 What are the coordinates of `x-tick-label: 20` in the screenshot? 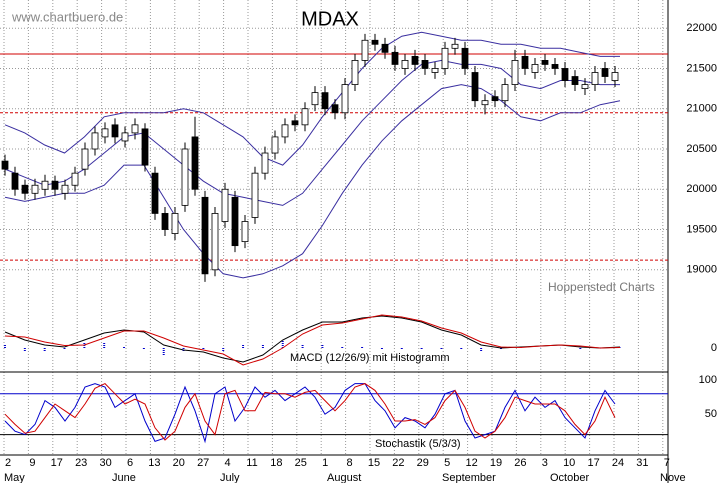 It's located at (179, 463).